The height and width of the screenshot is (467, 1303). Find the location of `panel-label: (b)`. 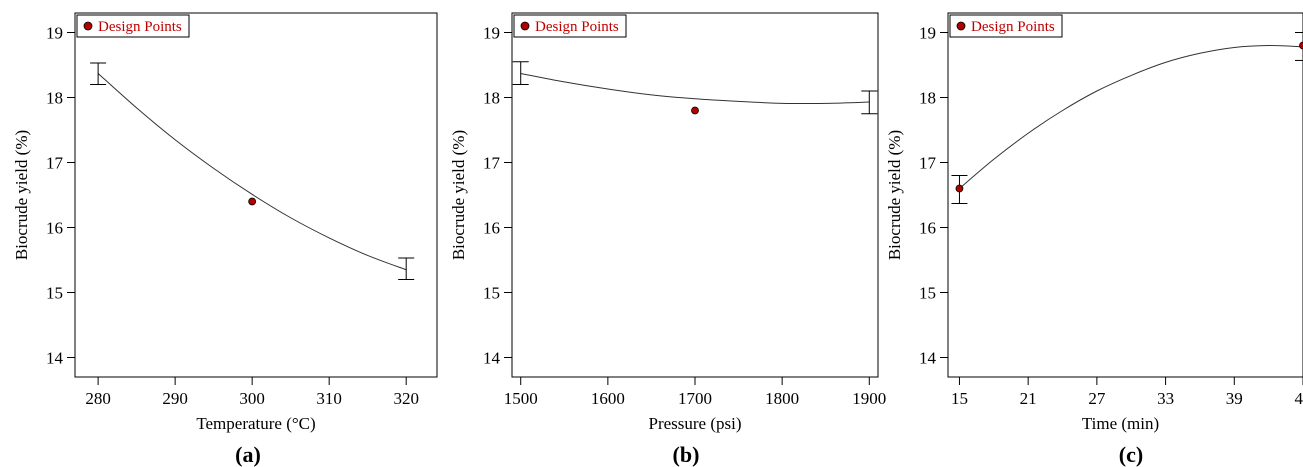

panel-label: (b) is located at coordinates (686, 454).